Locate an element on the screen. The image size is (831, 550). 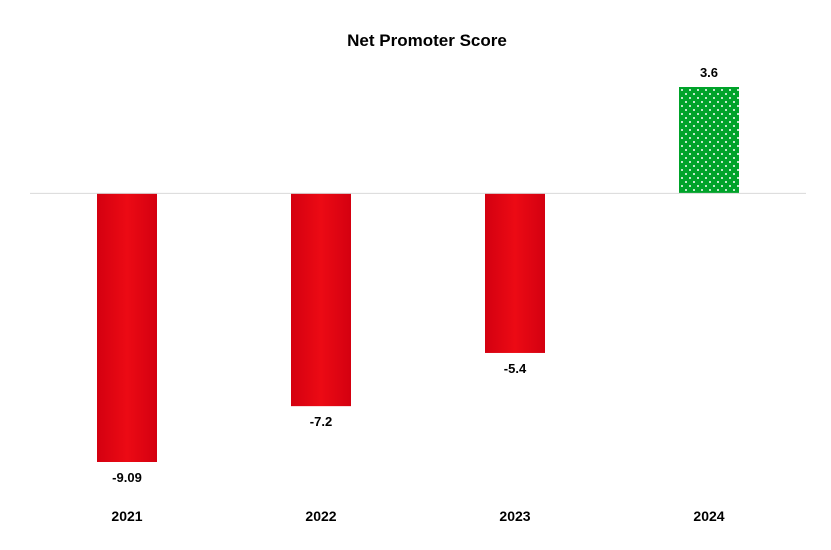
data-label-2021: -9.09 is located at coordinates (127, 477).